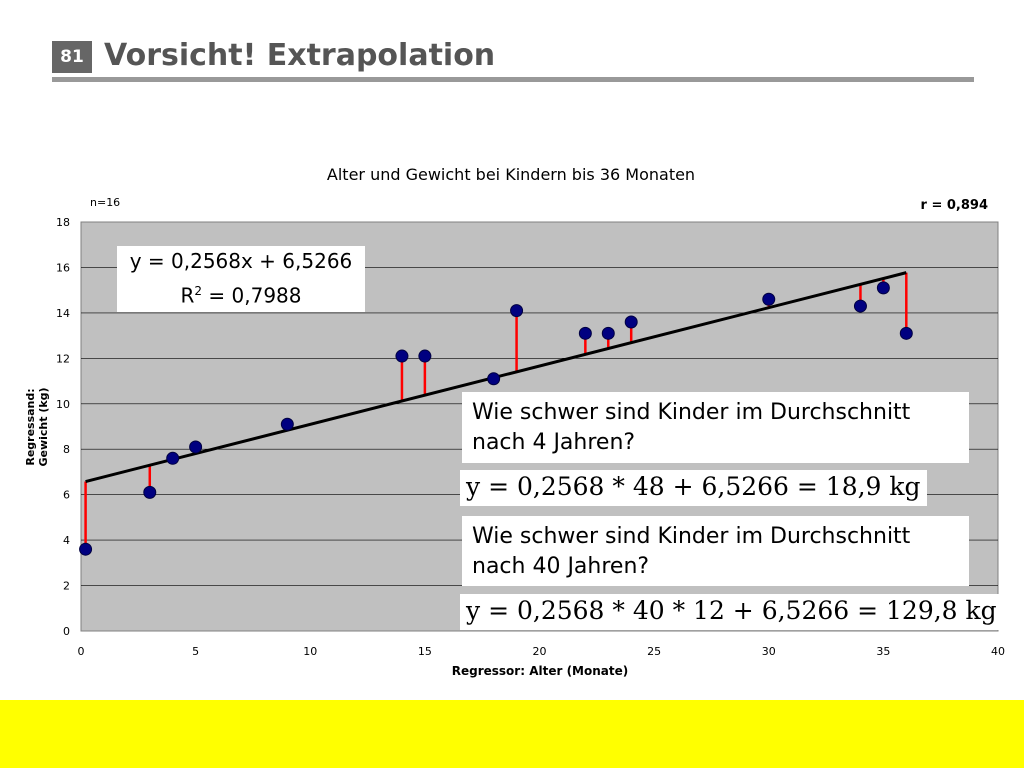 The width and height of the screenshot is (1024, 768). I want to click on x-tick-label: 35, so click(883, 651).